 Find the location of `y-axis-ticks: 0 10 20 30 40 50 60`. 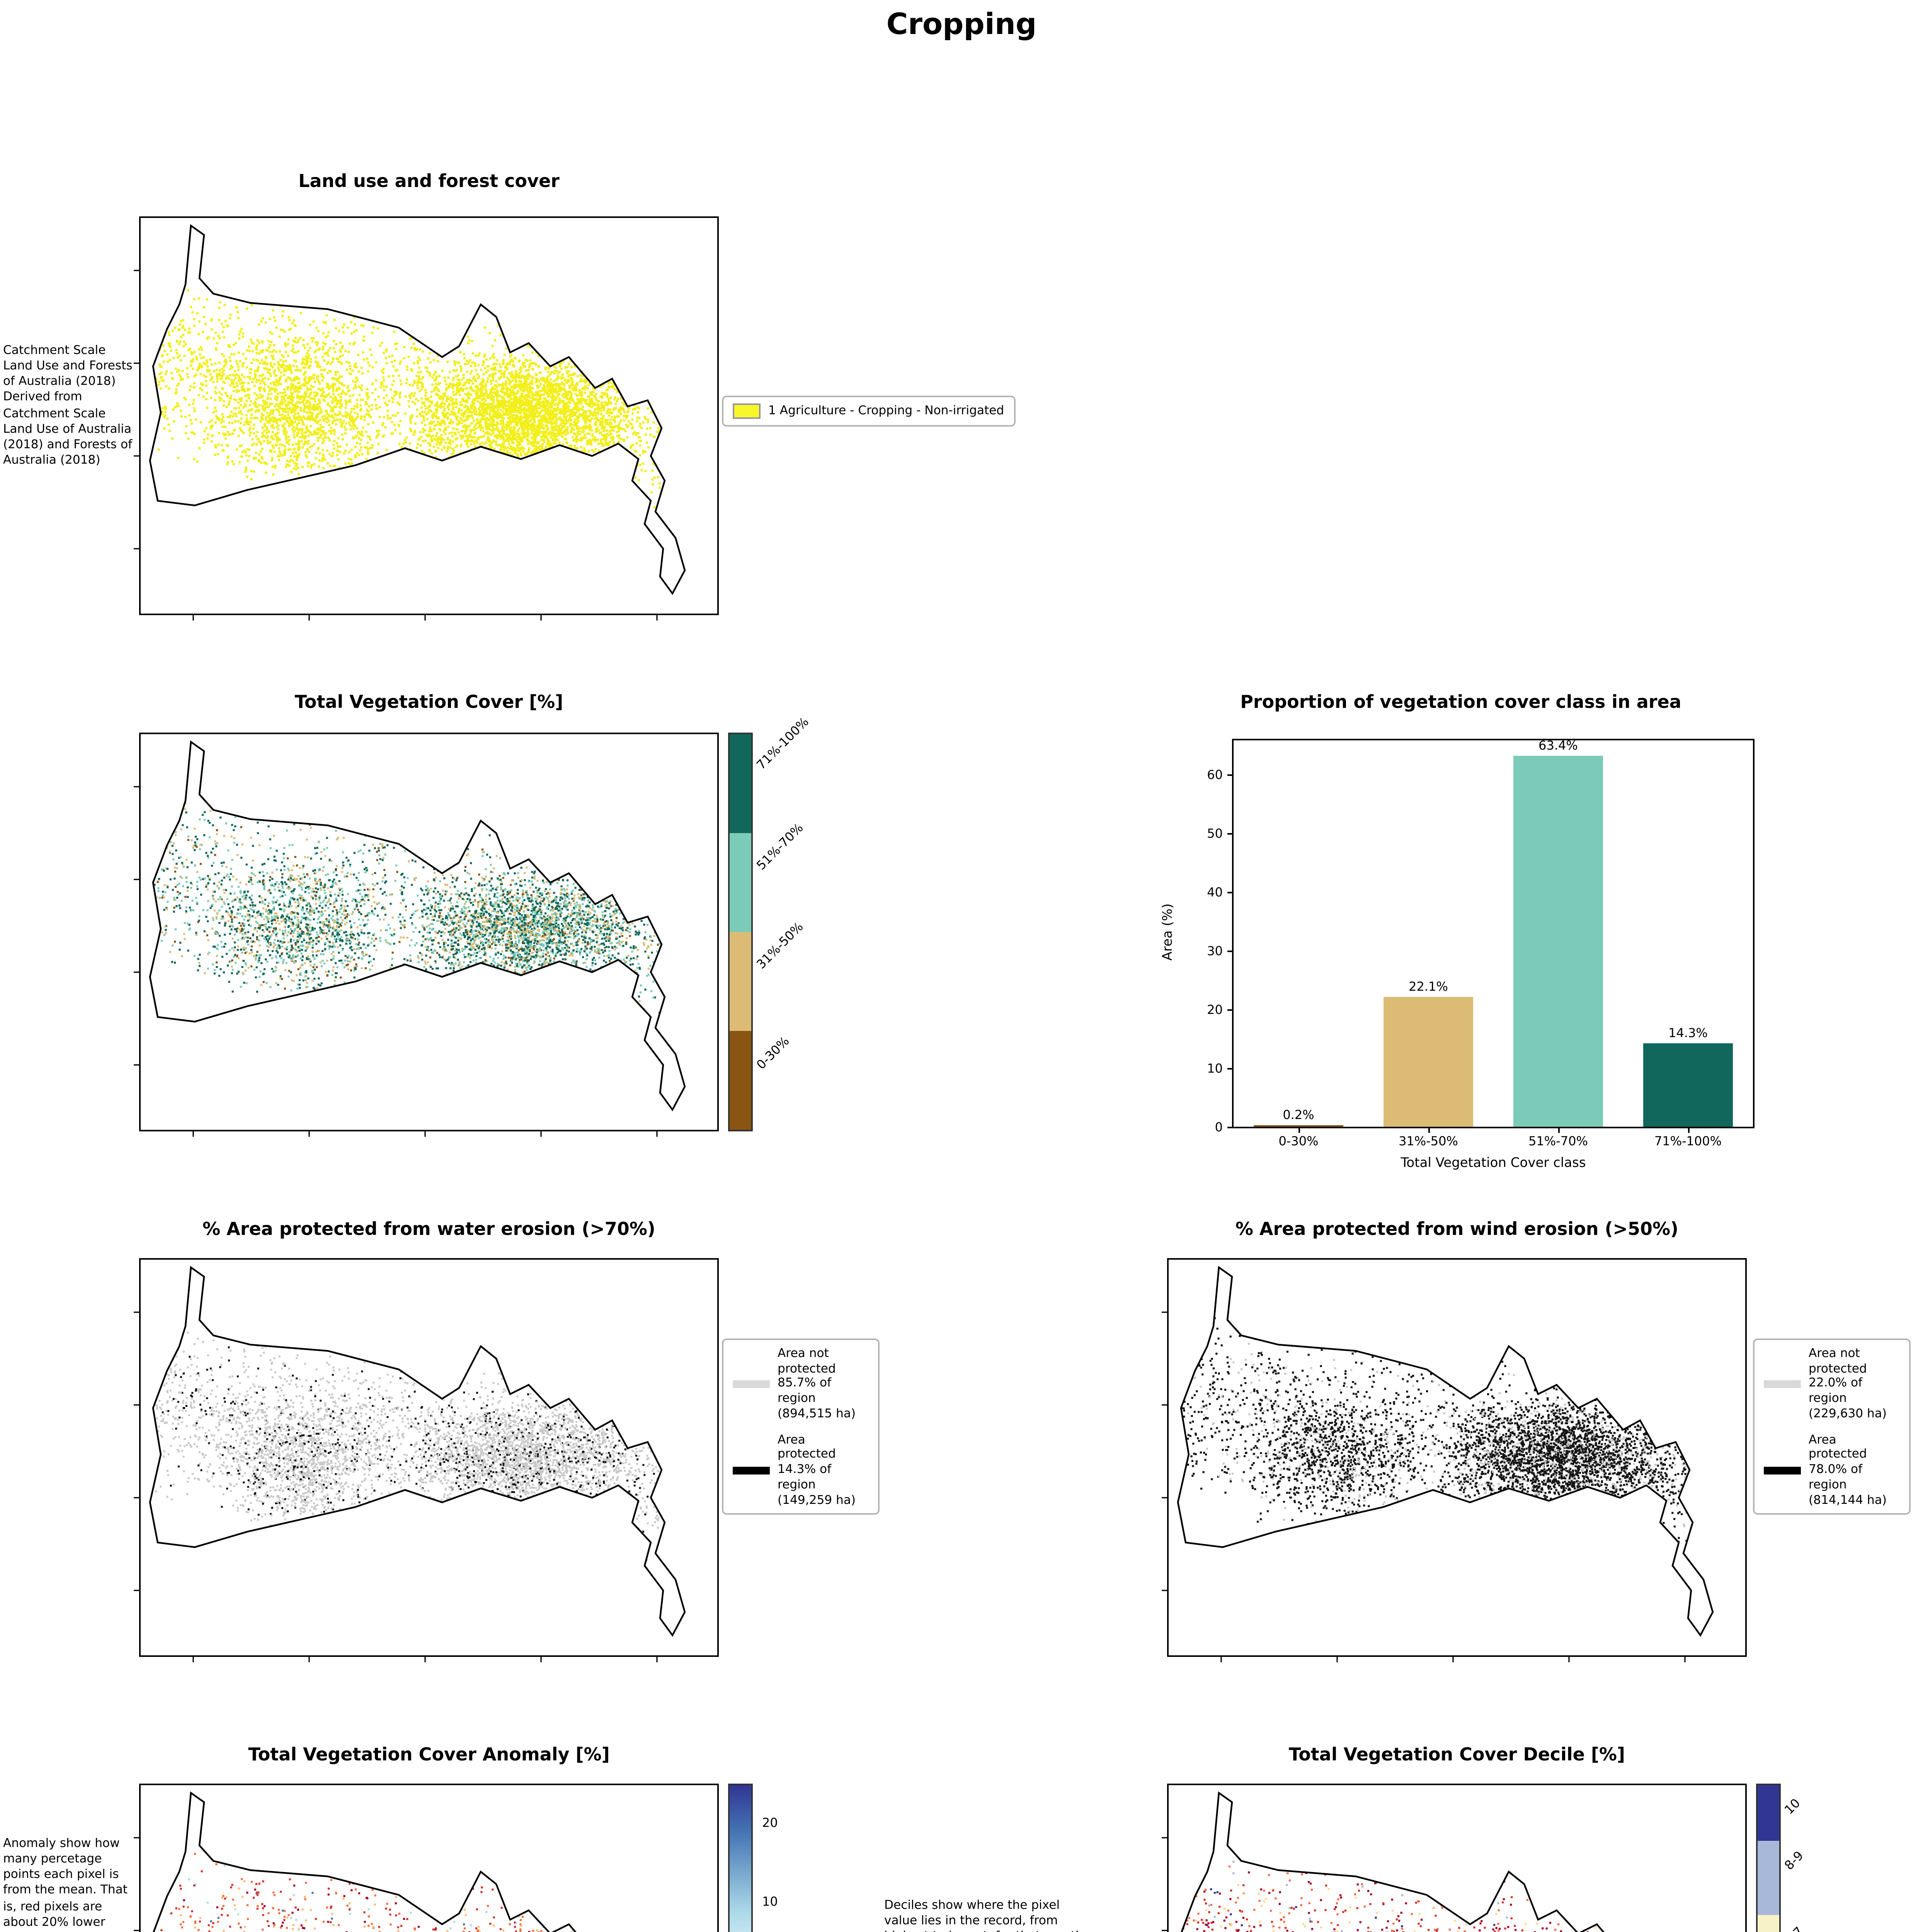

y-axis-ticks: 0 10 20 30 40 50 60 is located at coordinates (1480, 937).